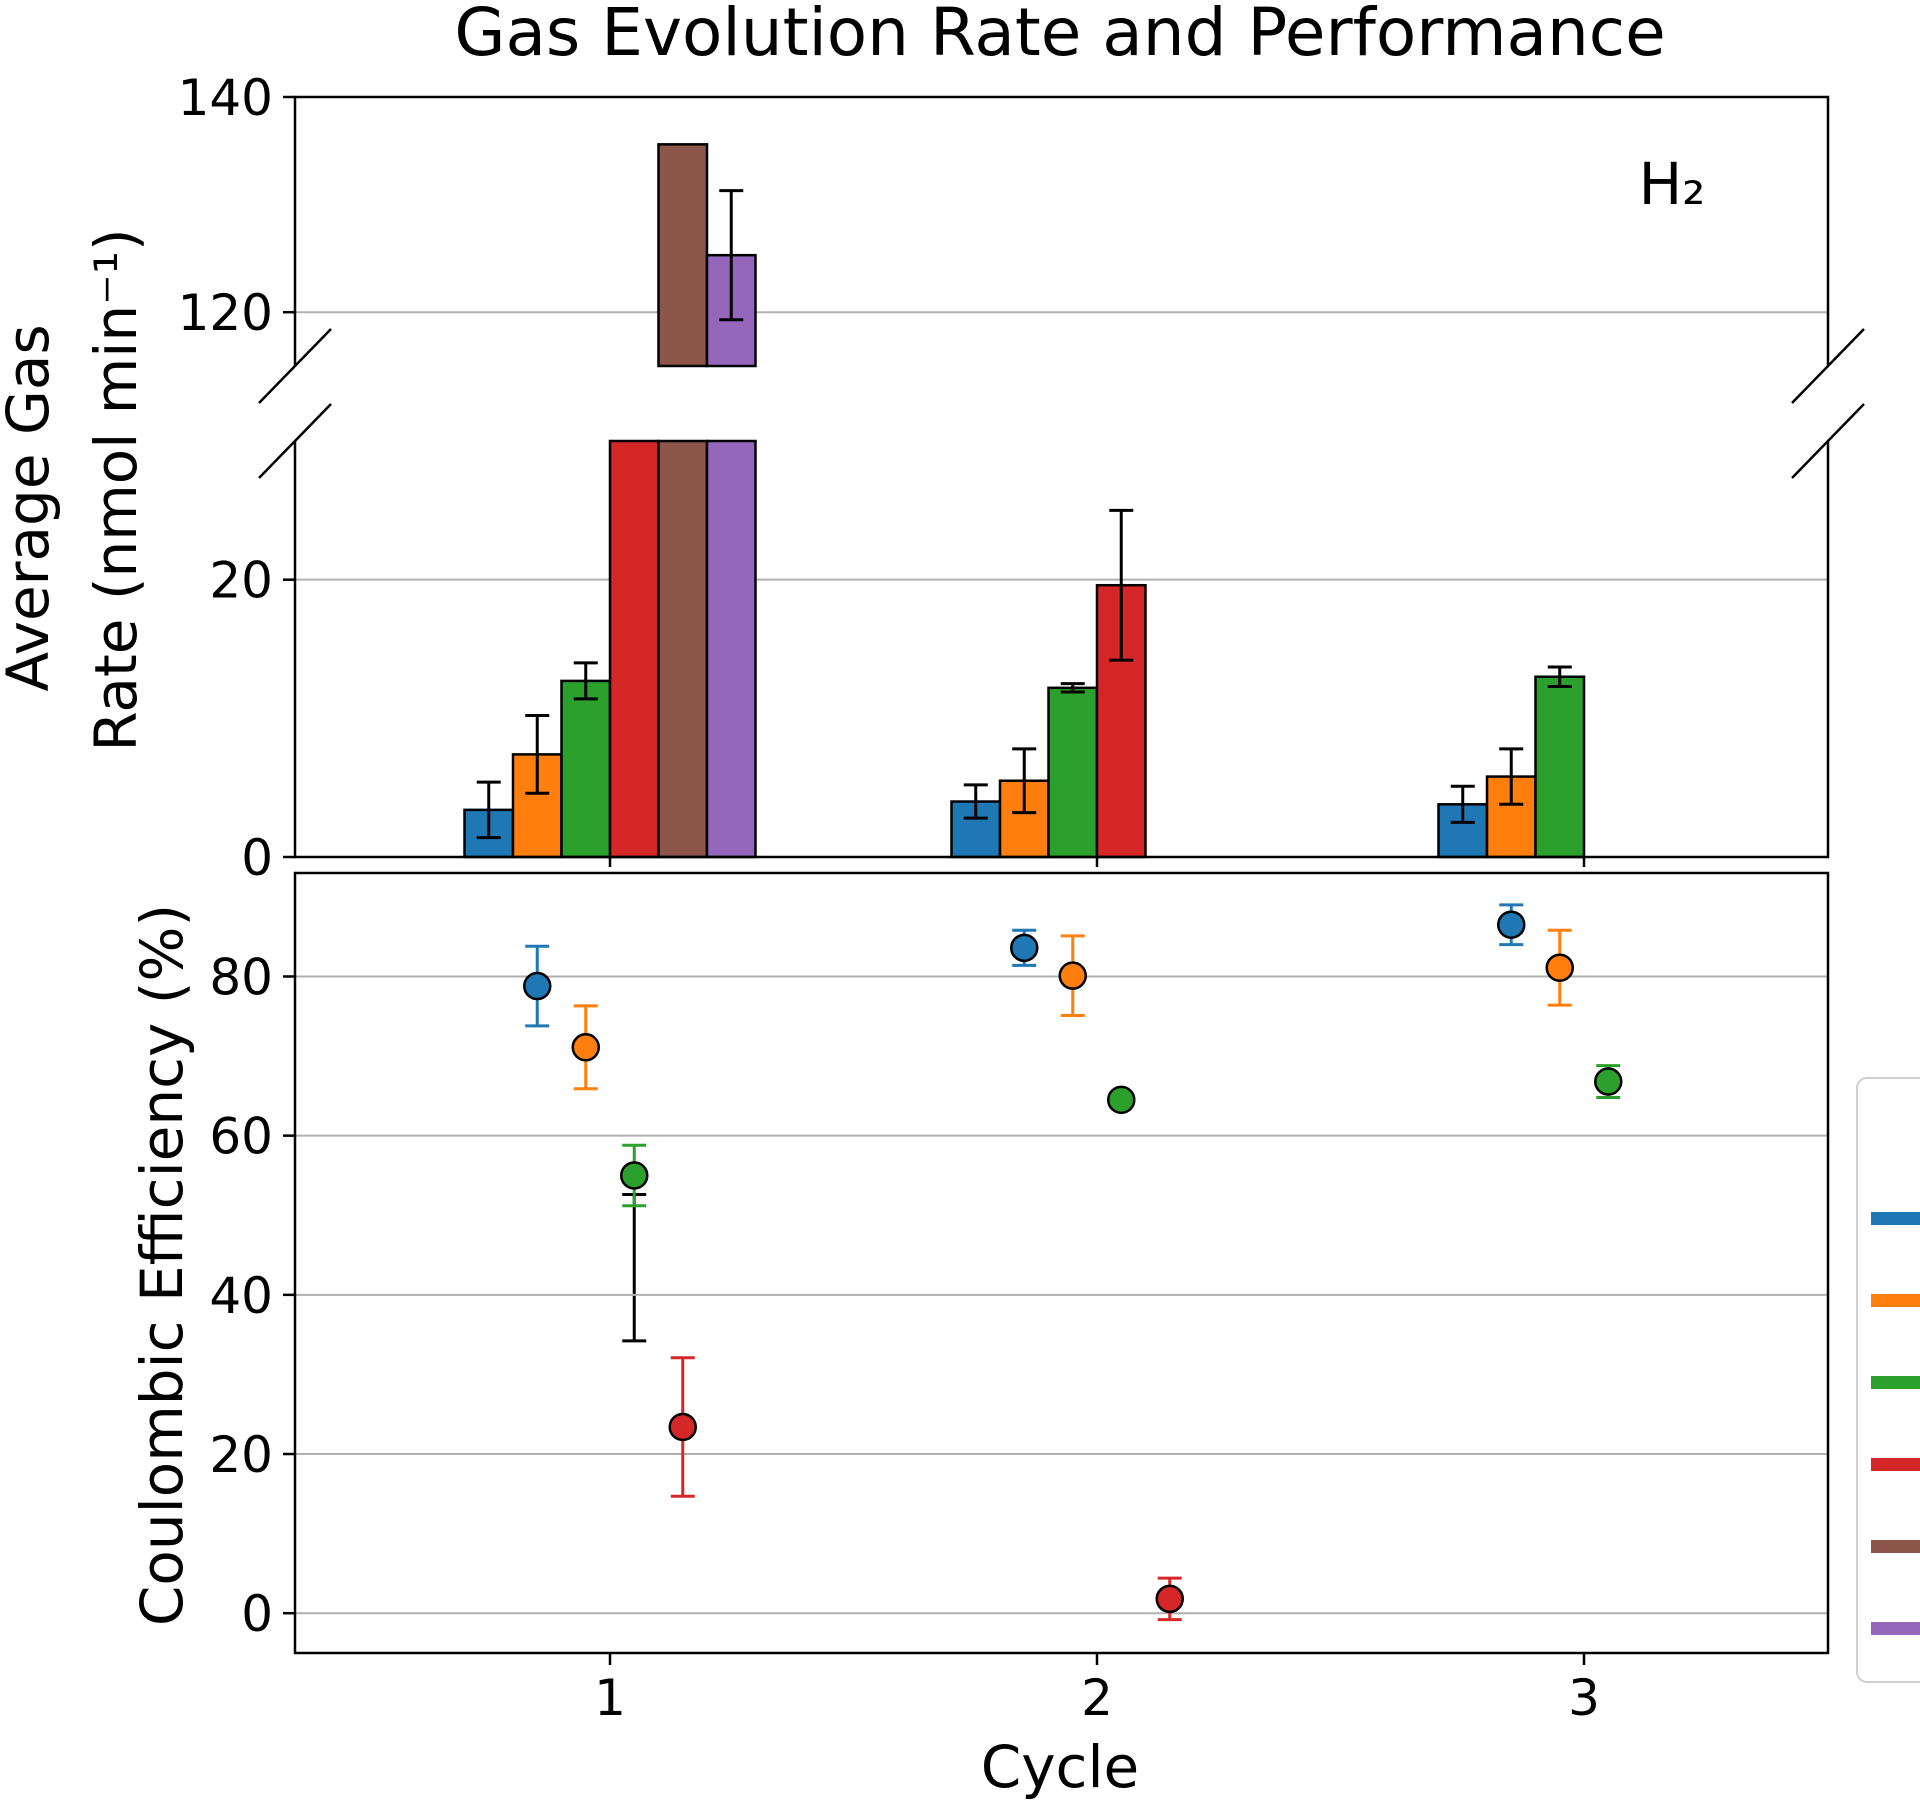 This screenshot has height=1805, width=1920. I want to click on x-tick-label: 2, so click(1097, 1698).